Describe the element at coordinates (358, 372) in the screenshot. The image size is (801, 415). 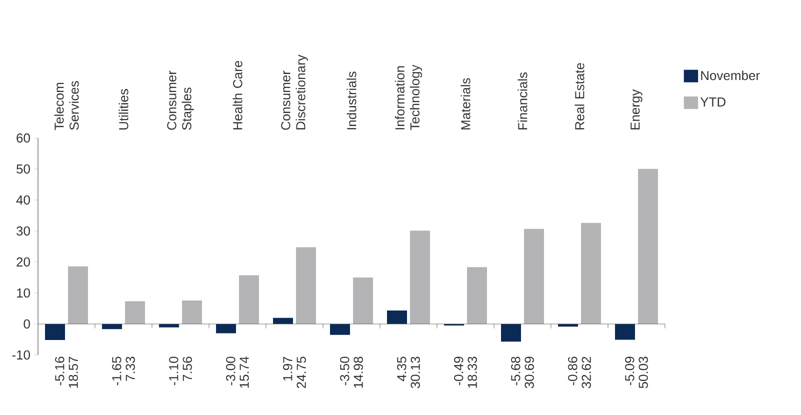
I see `data-label: 14.98` at that location.